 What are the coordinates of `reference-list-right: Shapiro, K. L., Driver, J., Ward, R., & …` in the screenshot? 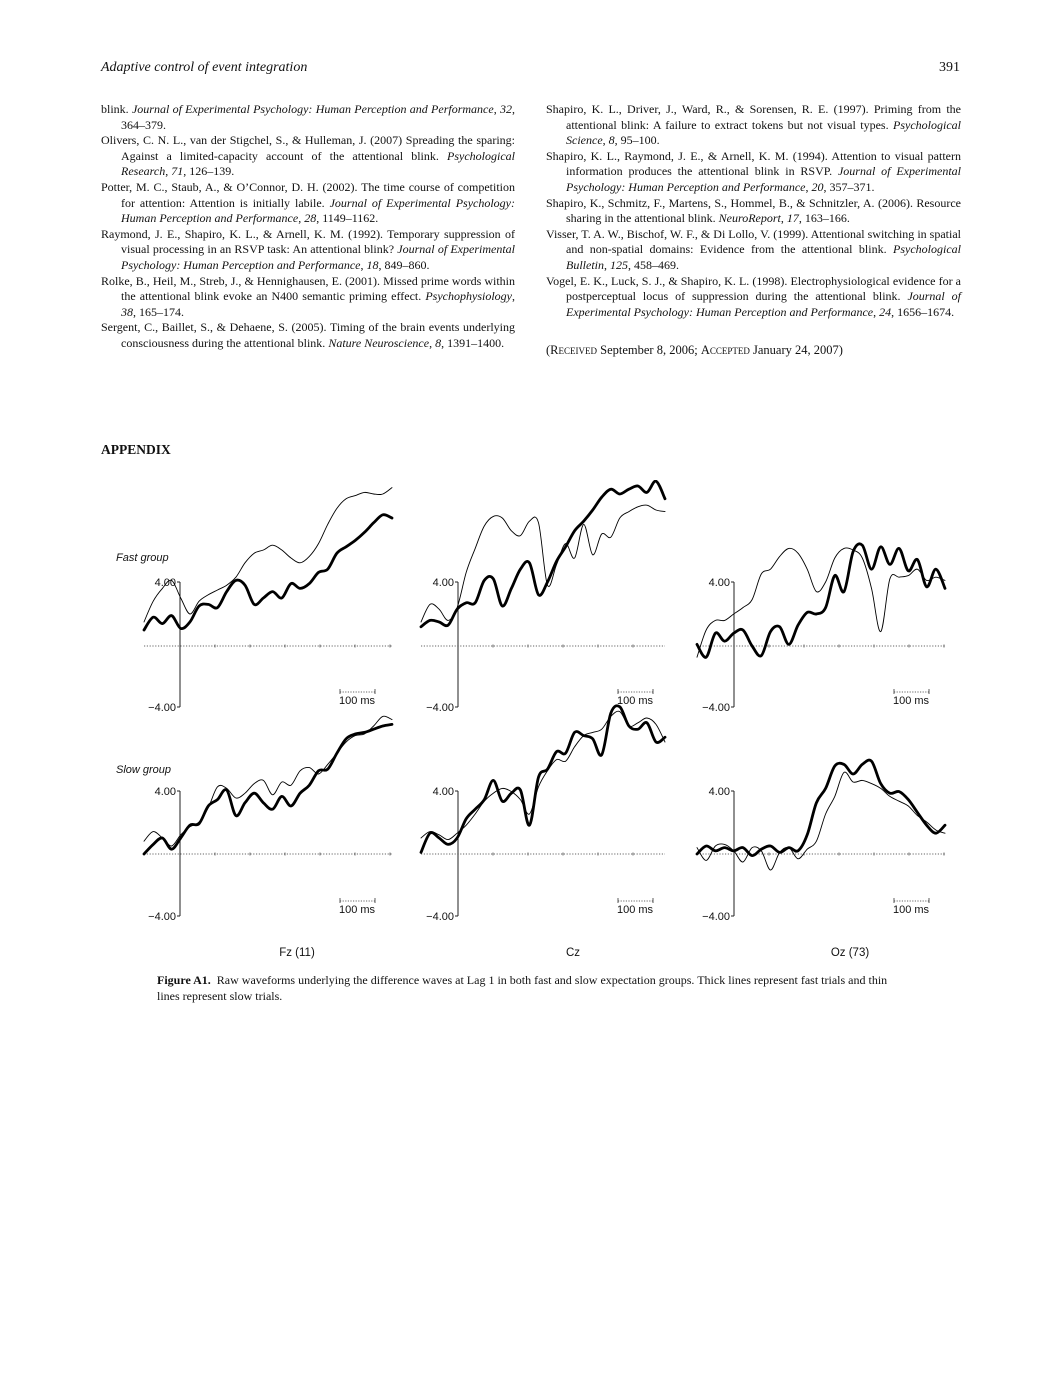 It's located at (753, 211).